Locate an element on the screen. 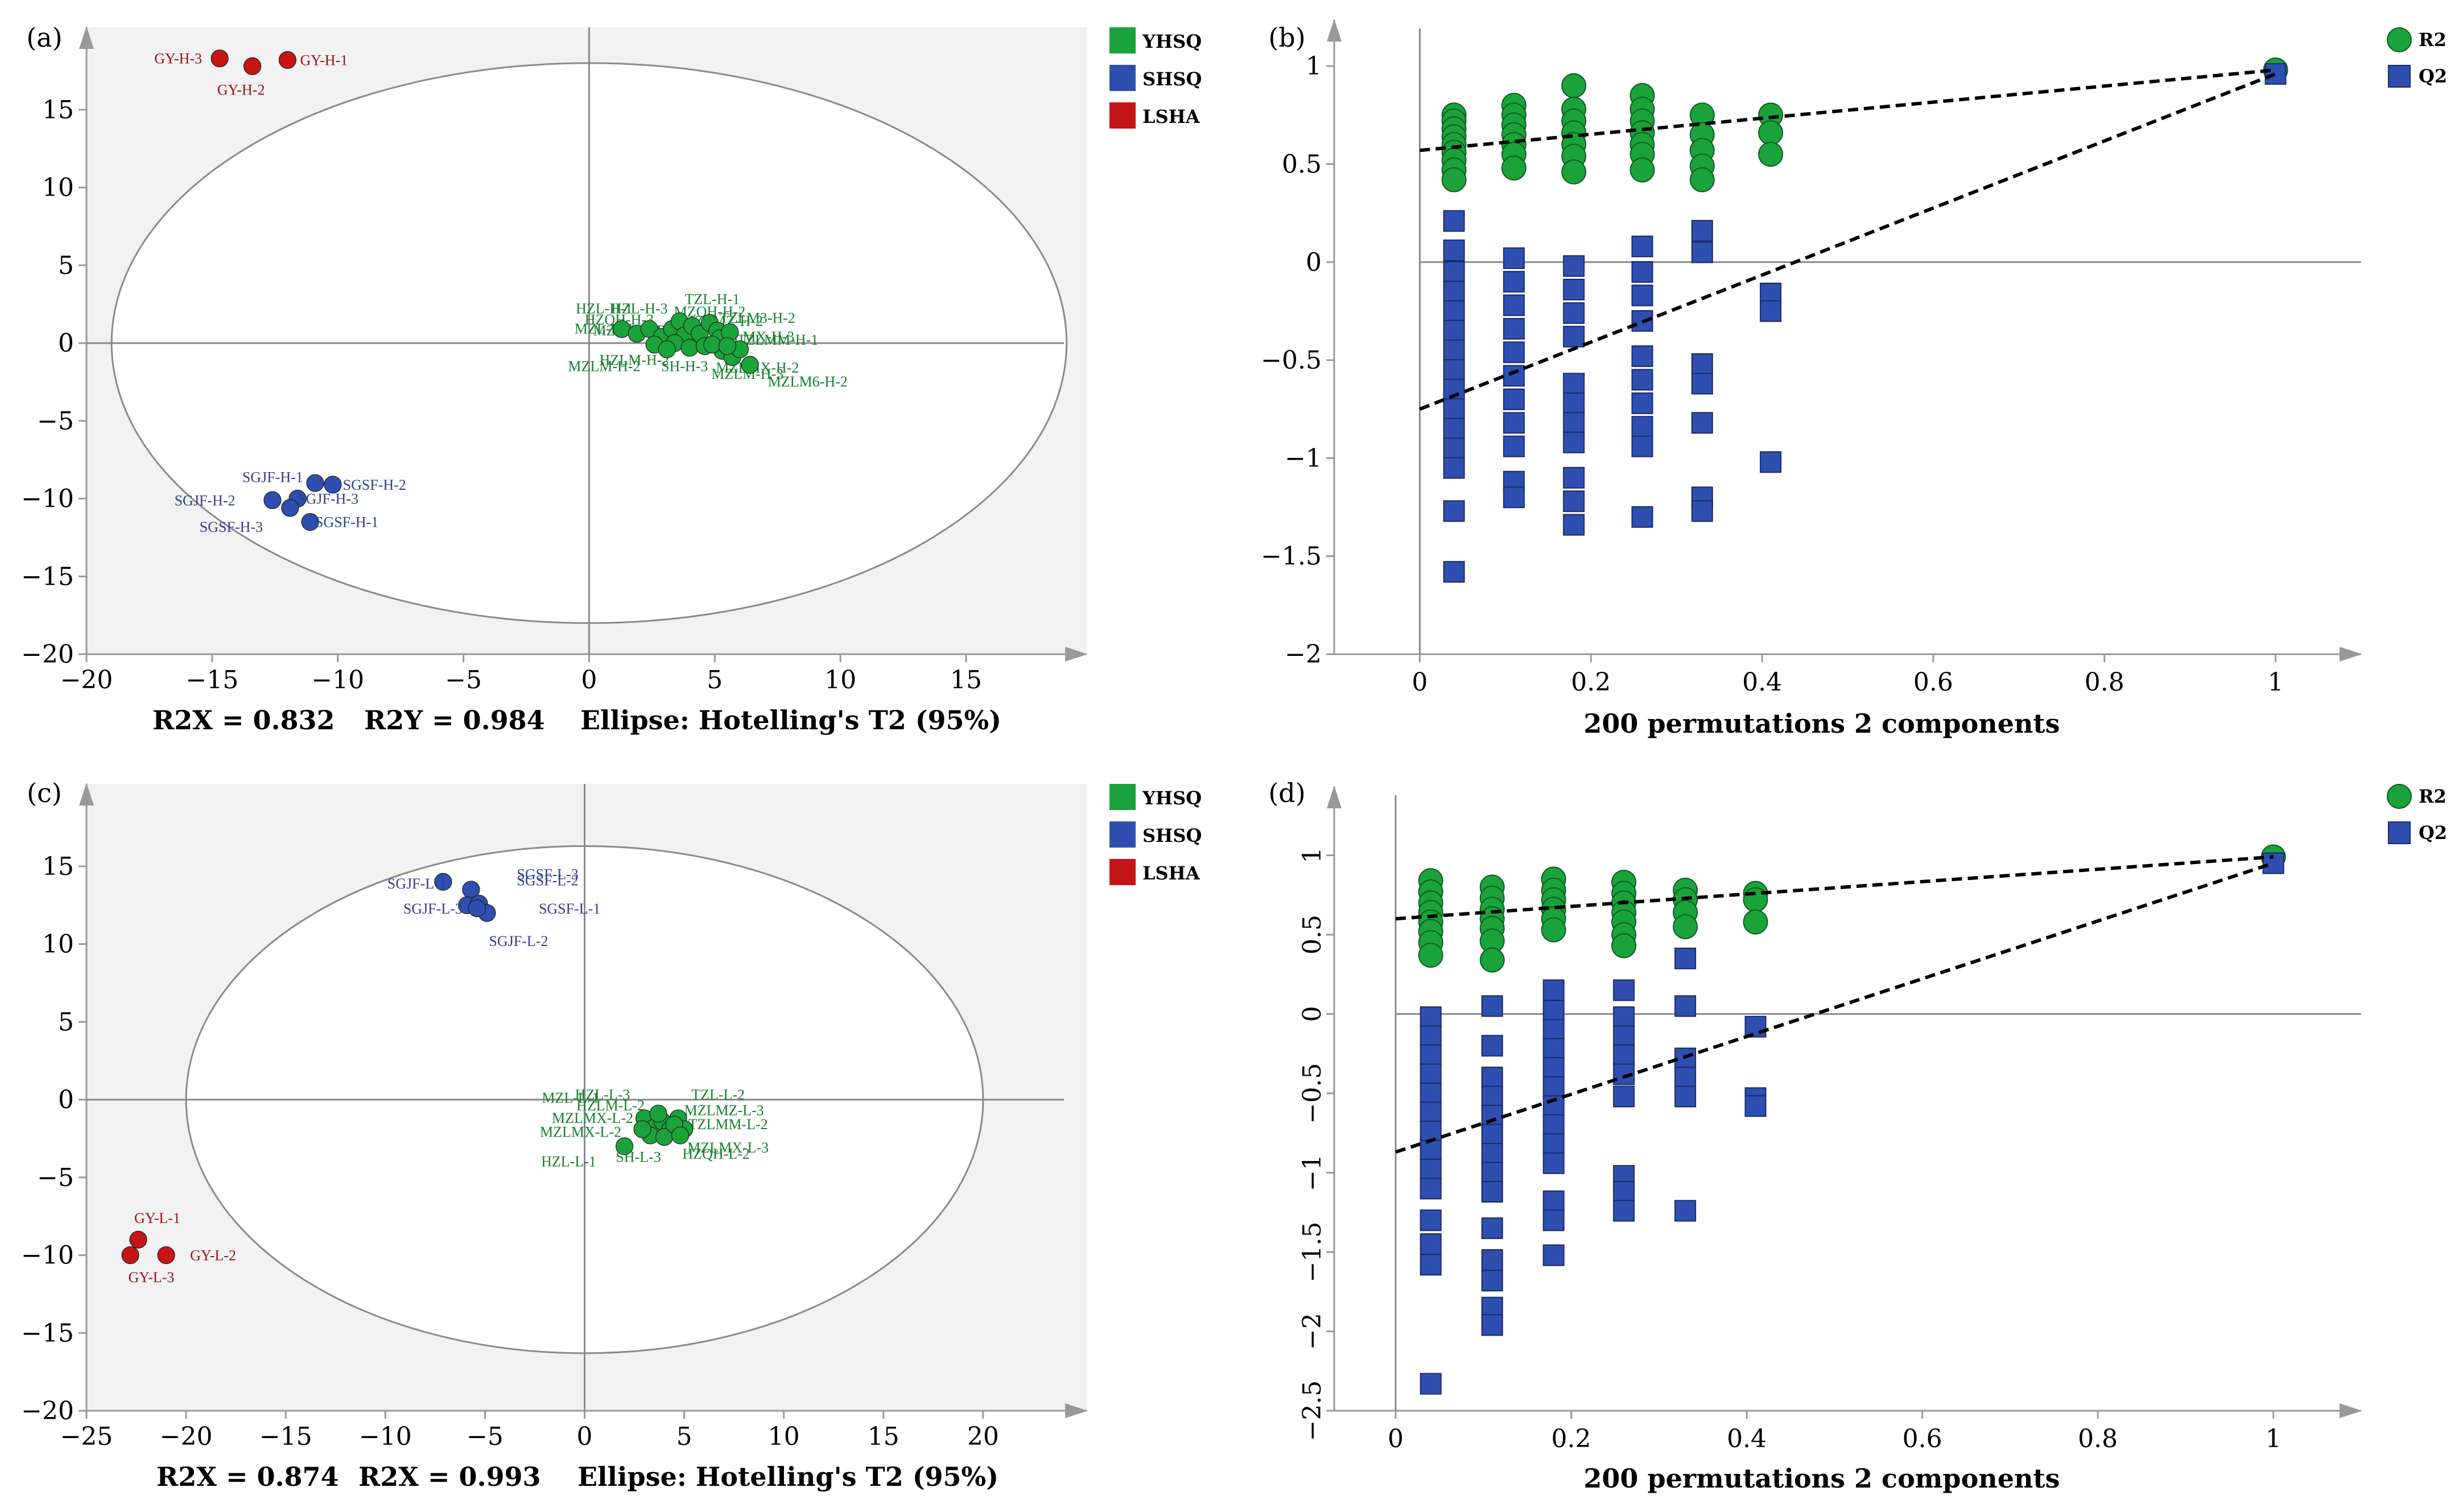 The width and height of the screenshot is (2463, 1512). x-tick-label: 20 is located at coordinates (983, 1436).